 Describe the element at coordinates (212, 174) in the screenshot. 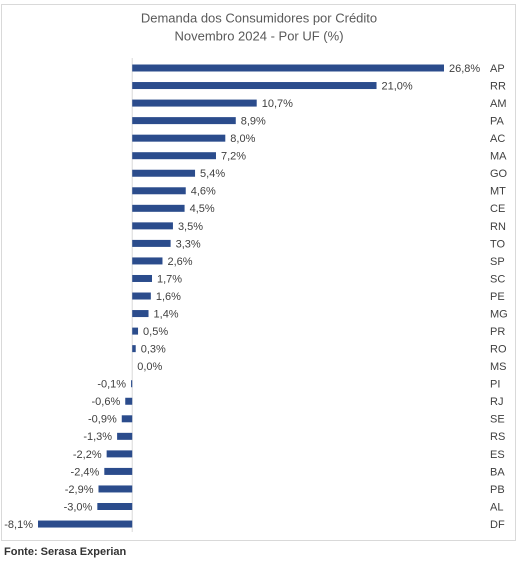

I see `value-label: 5,4%` at that location.